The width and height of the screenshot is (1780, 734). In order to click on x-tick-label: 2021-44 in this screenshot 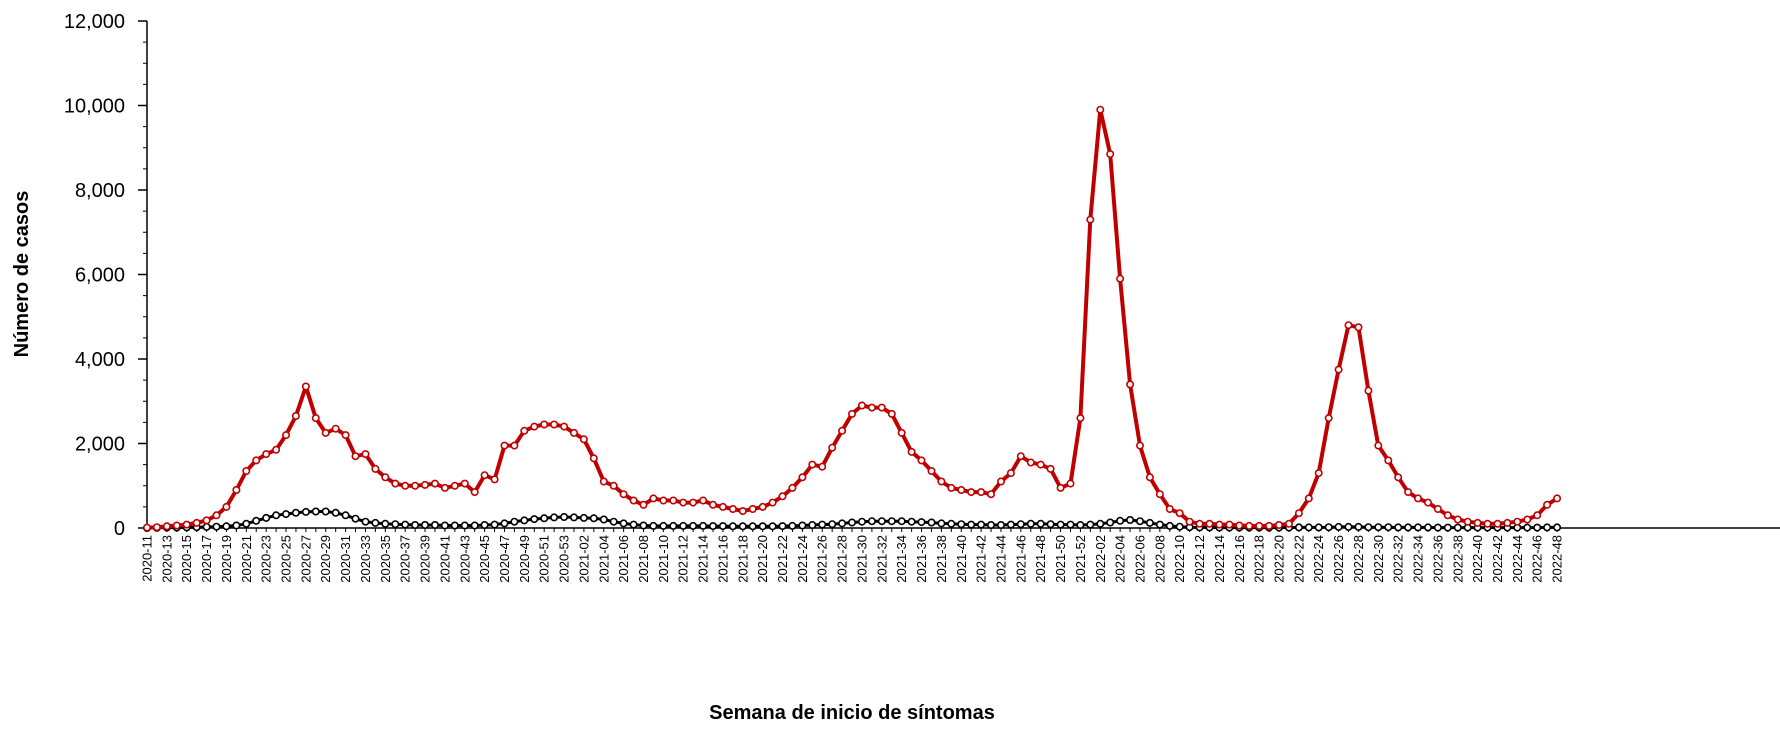, I will do `click(1001, 559)`.